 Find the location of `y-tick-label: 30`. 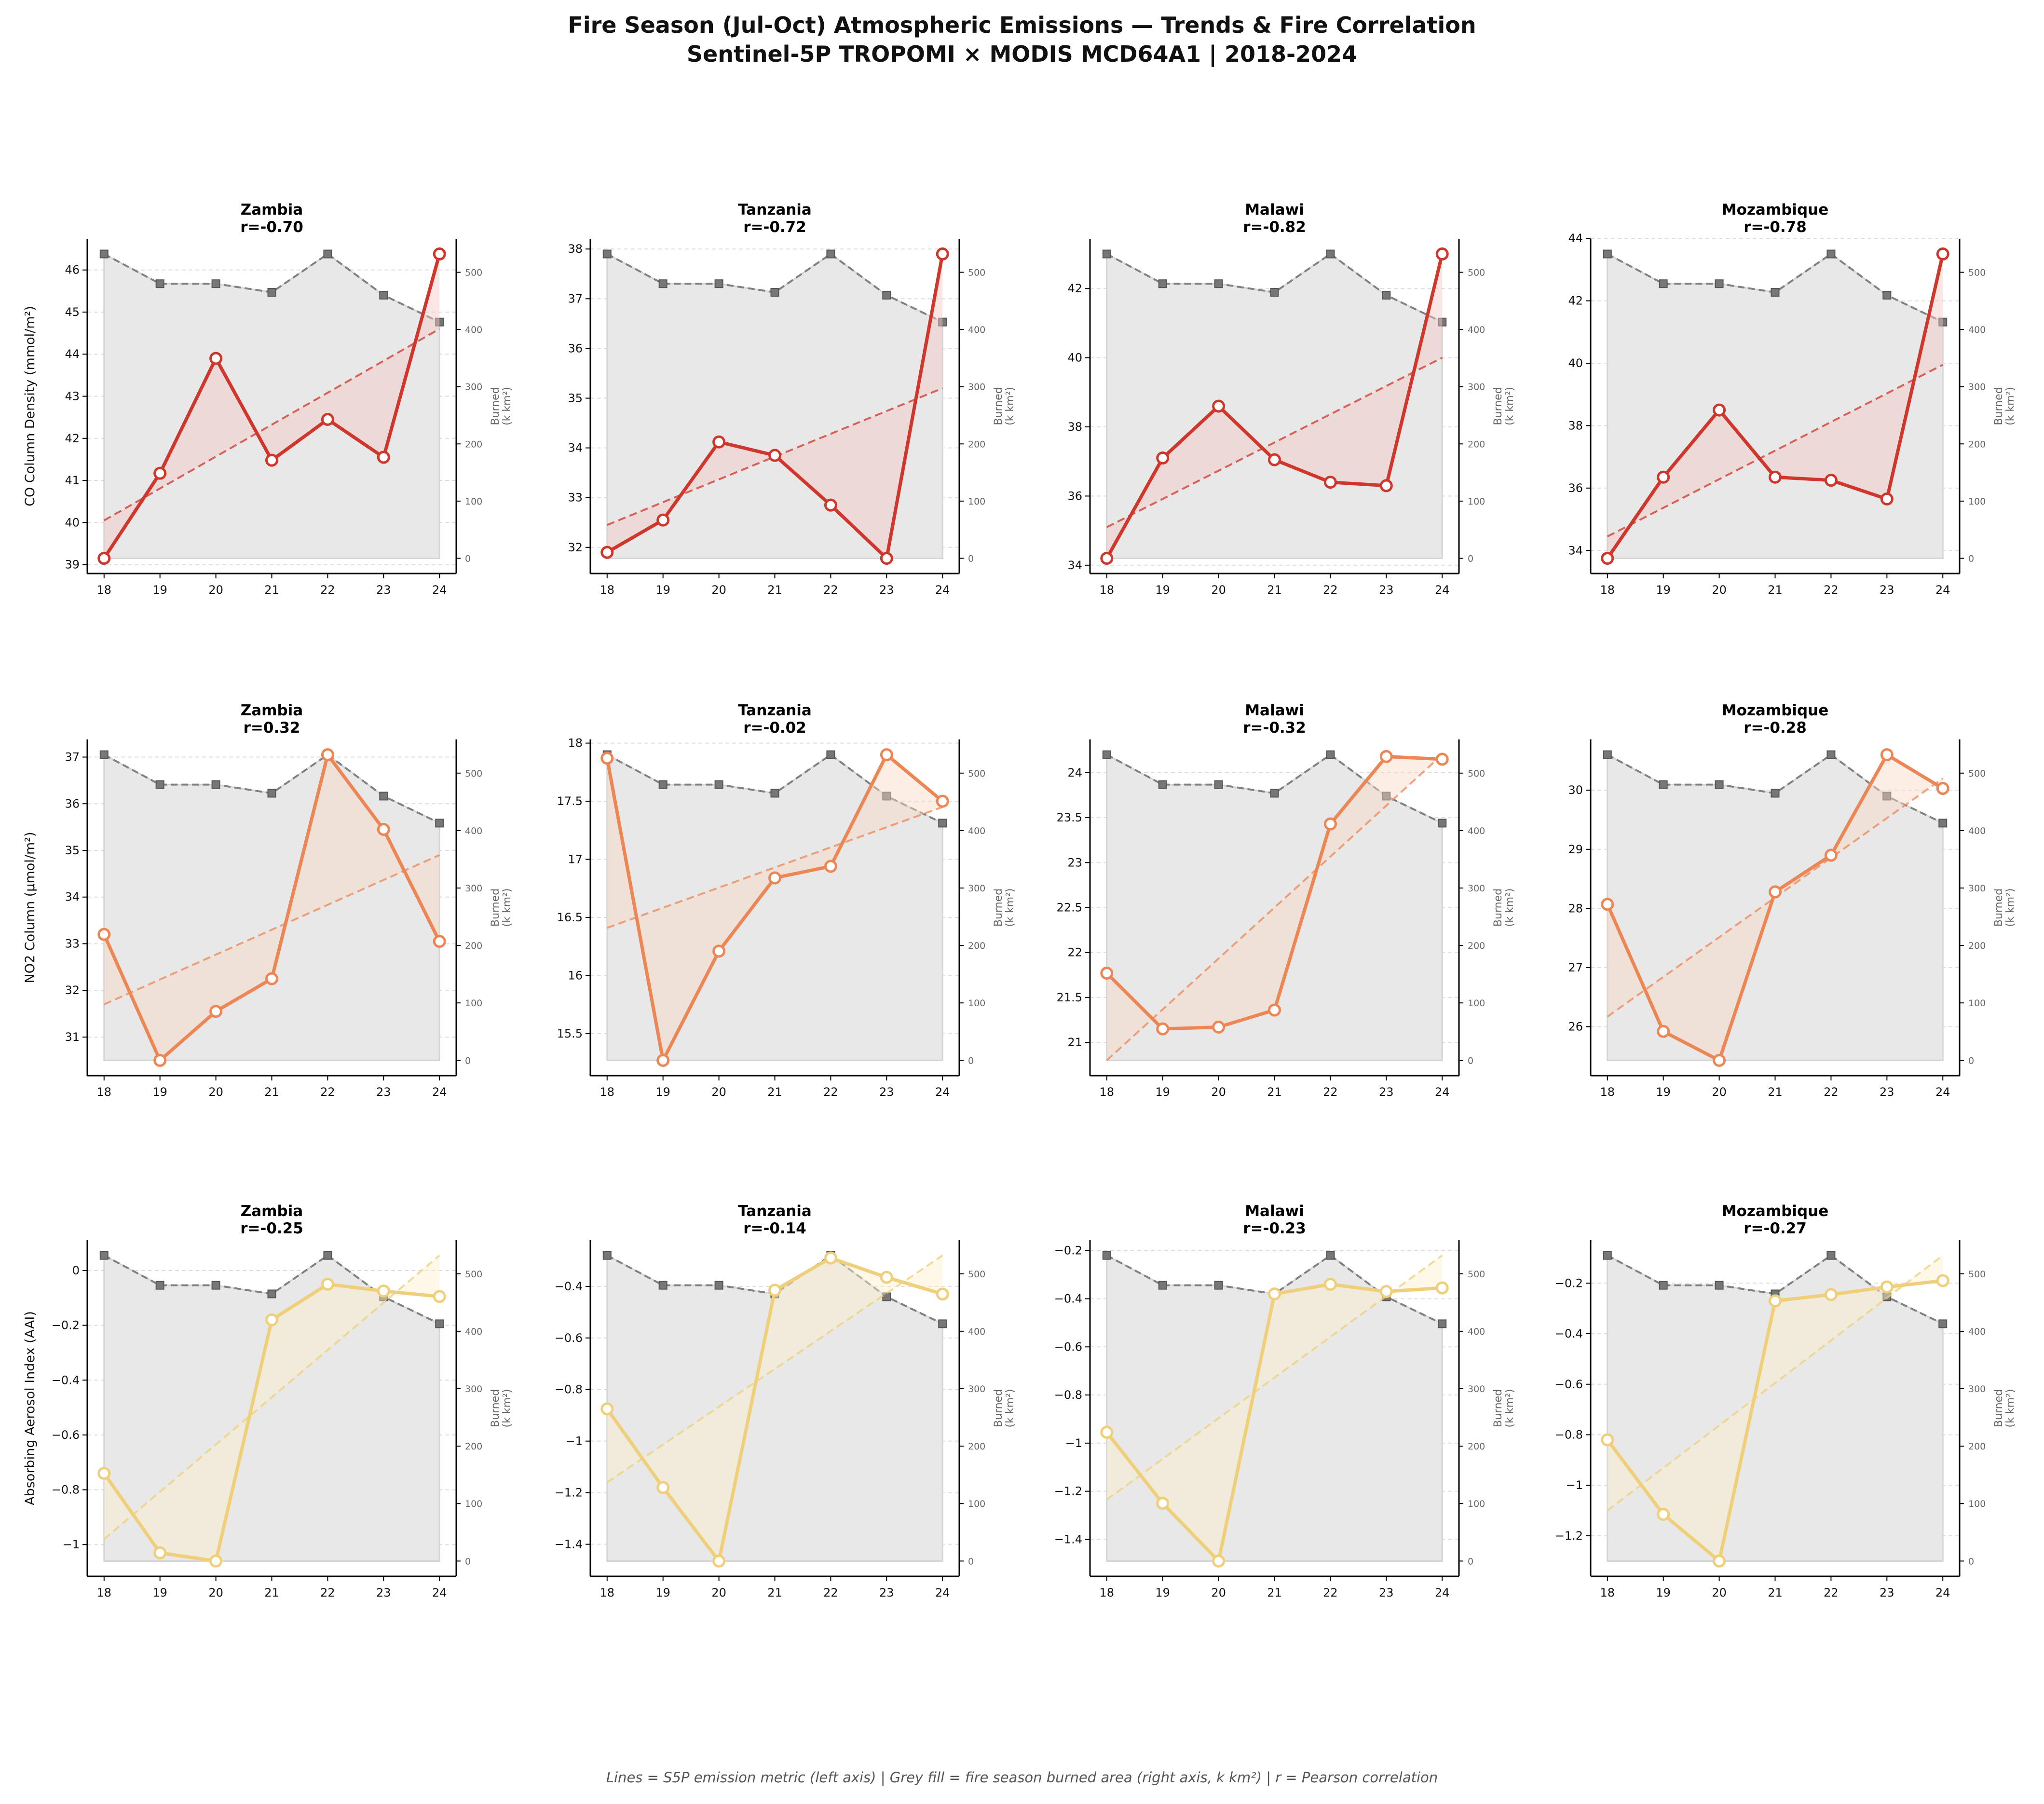

y-tick-label: 30 is located at coordinates (1575, 790).